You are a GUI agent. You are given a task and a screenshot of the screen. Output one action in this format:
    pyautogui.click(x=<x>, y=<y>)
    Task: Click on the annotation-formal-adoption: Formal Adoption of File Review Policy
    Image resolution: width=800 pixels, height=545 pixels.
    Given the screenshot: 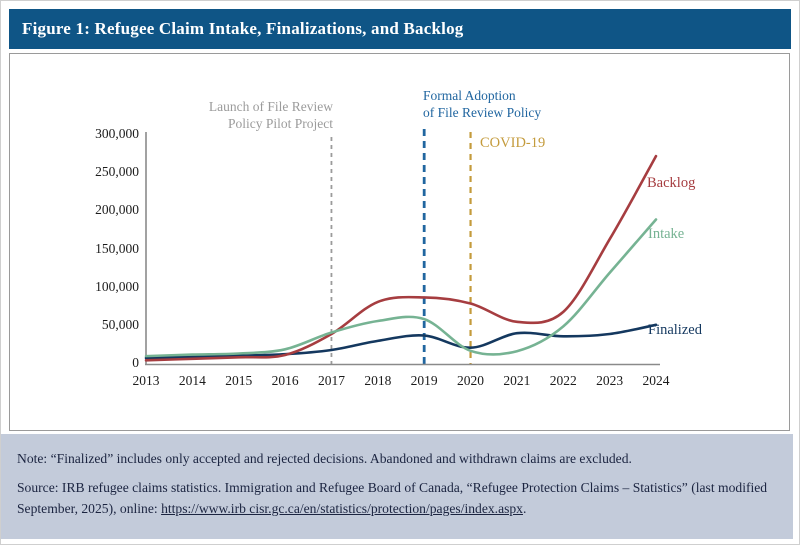 What is the action you would take?
    pyautogui.click(x=513, y=104)
    